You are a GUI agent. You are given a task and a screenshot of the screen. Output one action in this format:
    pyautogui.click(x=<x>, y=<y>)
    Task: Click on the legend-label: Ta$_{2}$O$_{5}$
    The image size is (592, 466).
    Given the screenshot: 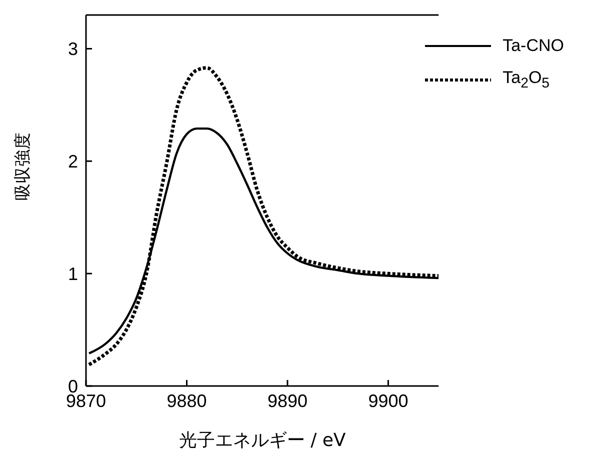 What is the action you would take?
    pyautogui.click(x=526, y=80)
    